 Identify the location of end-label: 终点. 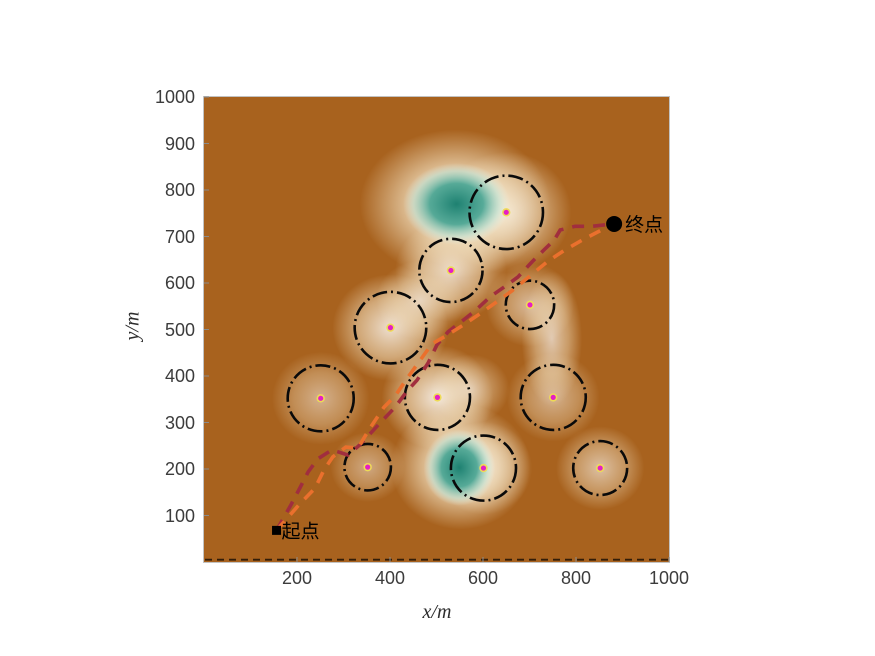
(644, 225).